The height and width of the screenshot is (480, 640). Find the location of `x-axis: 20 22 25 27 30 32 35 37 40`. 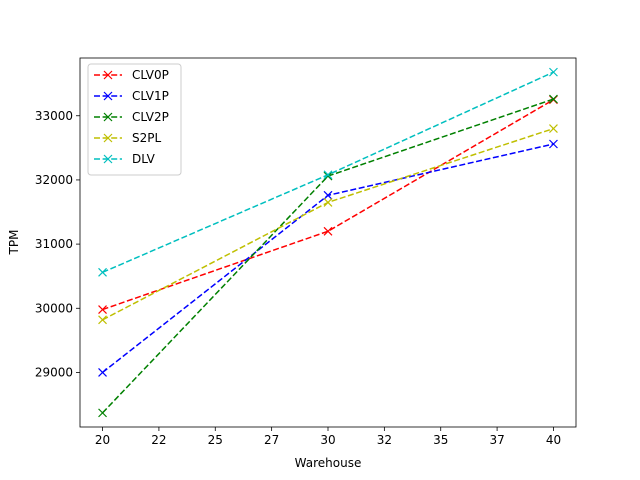

x-axis: 20 22 25 27 30 32 35 37 40 is located at coordinates (328, 437).